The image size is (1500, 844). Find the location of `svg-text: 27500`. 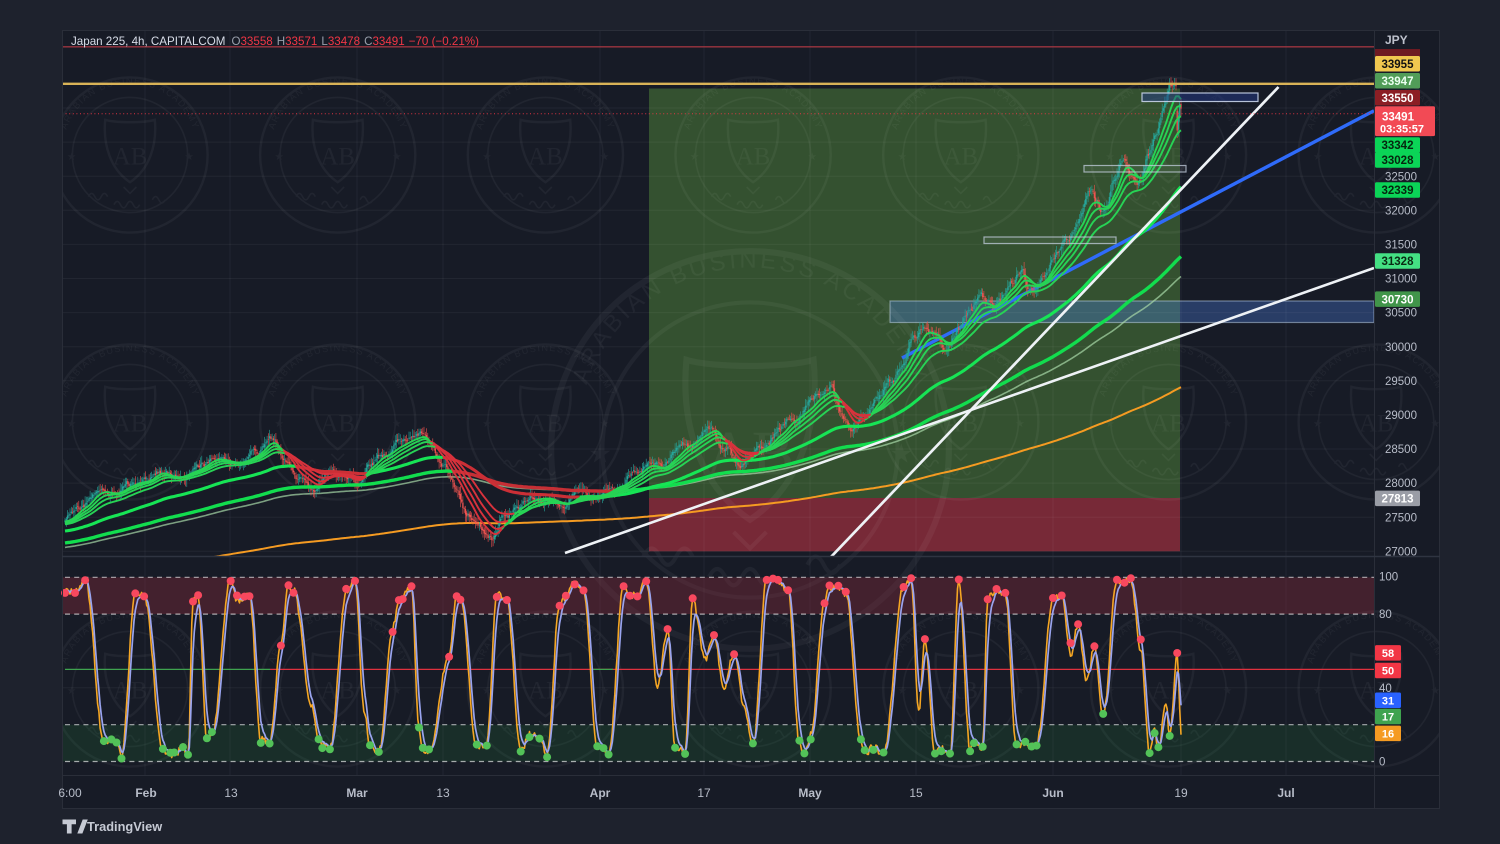

svg-text: 27500 is located at coordinates (1401, 518).